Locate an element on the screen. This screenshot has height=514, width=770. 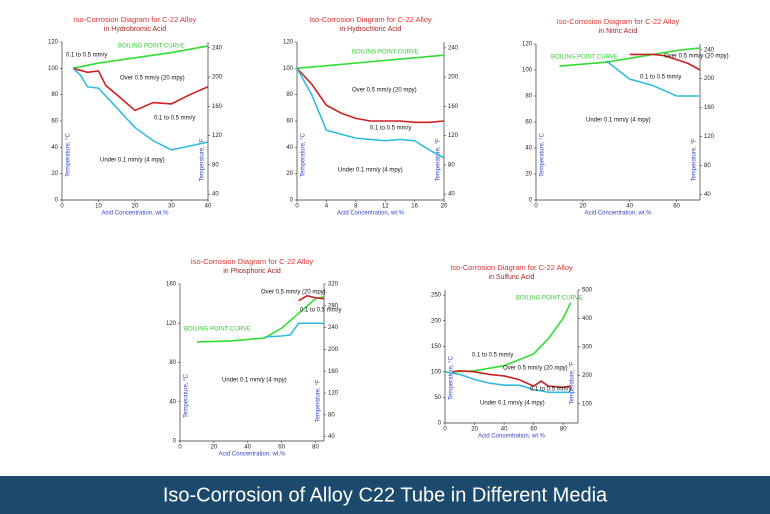
y2-tick-label: 500 is located at coordinates (587, 291).